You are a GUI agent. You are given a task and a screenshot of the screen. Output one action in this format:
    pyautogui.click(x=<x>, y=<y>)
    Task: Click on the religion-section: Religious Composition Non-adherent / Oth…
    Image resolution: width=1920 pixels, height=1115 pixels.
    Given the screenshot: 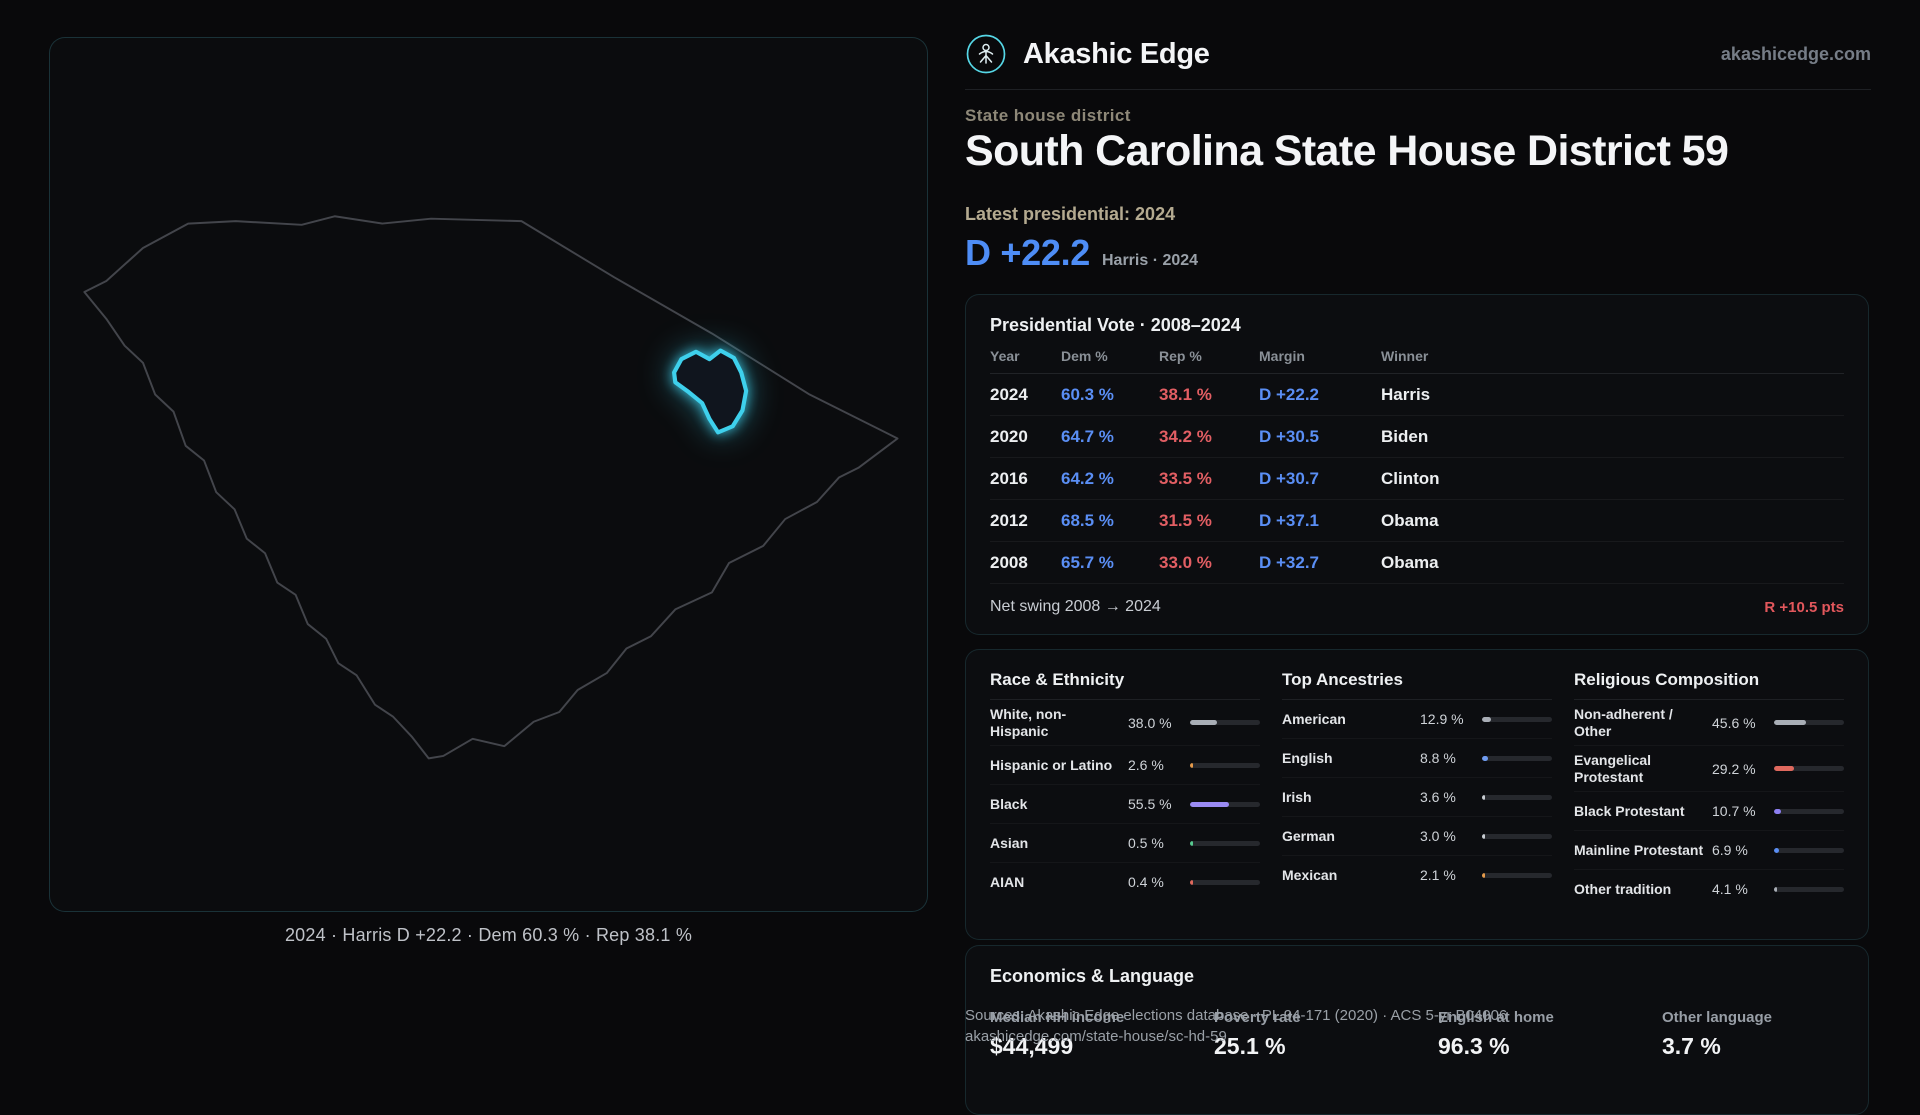 What is the action you would take?
    pyautogui.click(x=1709, y=794)
    